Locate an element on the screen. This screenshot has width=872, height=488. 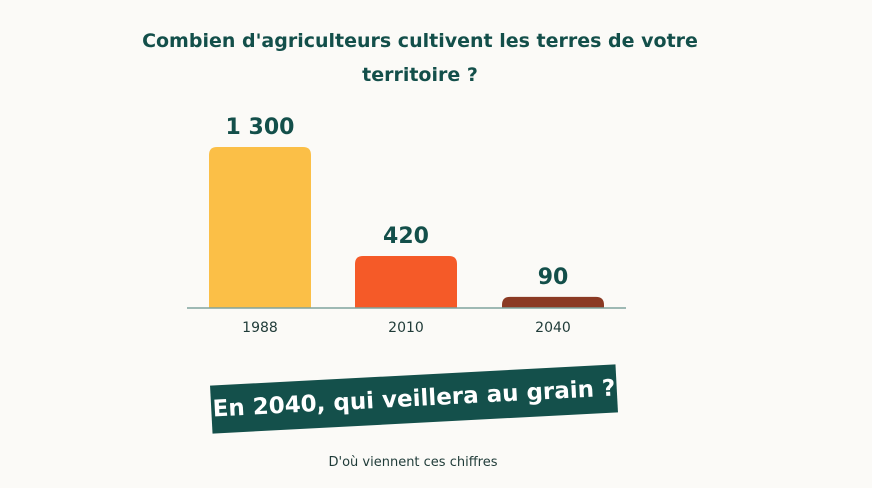
source-link: D'où viennent ces chiffres is located at coordinates (413, 462).